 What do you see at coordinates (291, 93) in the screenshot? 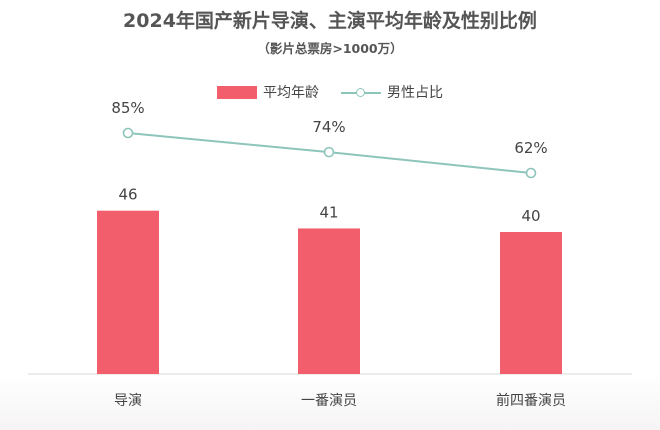
I see `legend-label-bar: 平均年龄` at bounding box center [291, 93].